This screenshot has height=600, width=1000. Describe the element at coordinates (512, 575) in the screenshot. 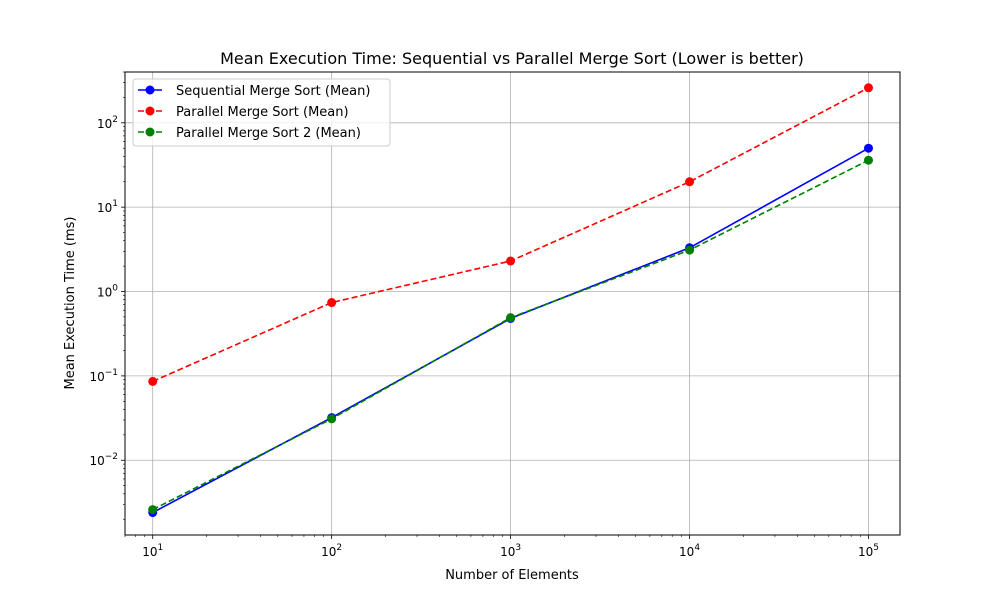

I see `x-axis-label: Number of Elements` at that location.